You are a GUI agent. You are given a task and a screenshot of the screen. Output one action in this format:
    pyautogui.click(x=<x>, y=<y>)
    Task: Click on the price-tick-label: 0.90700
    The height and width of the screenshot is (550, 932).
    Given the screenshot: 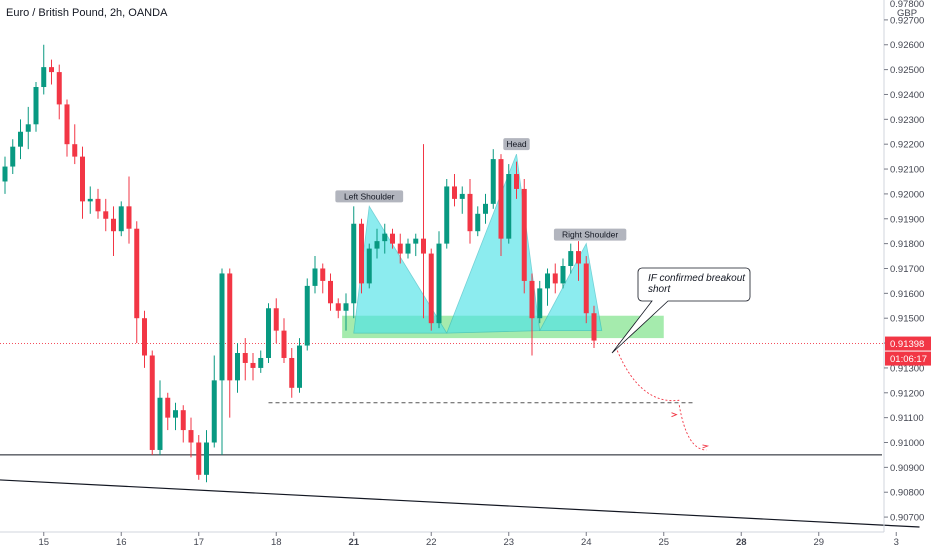 What is the action you would take?
    pyautogui.click(x=907, y=518)
    